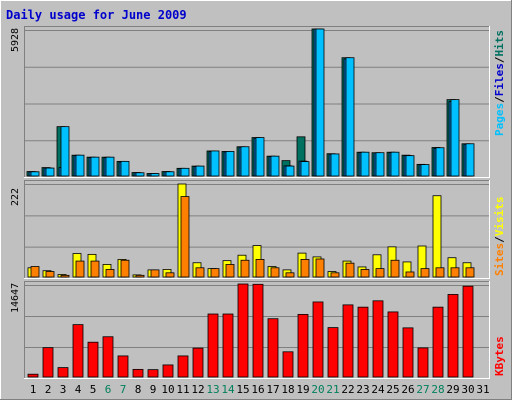  I want to click on legend-sites-visits: Sites/Visits, so click(499, 237).